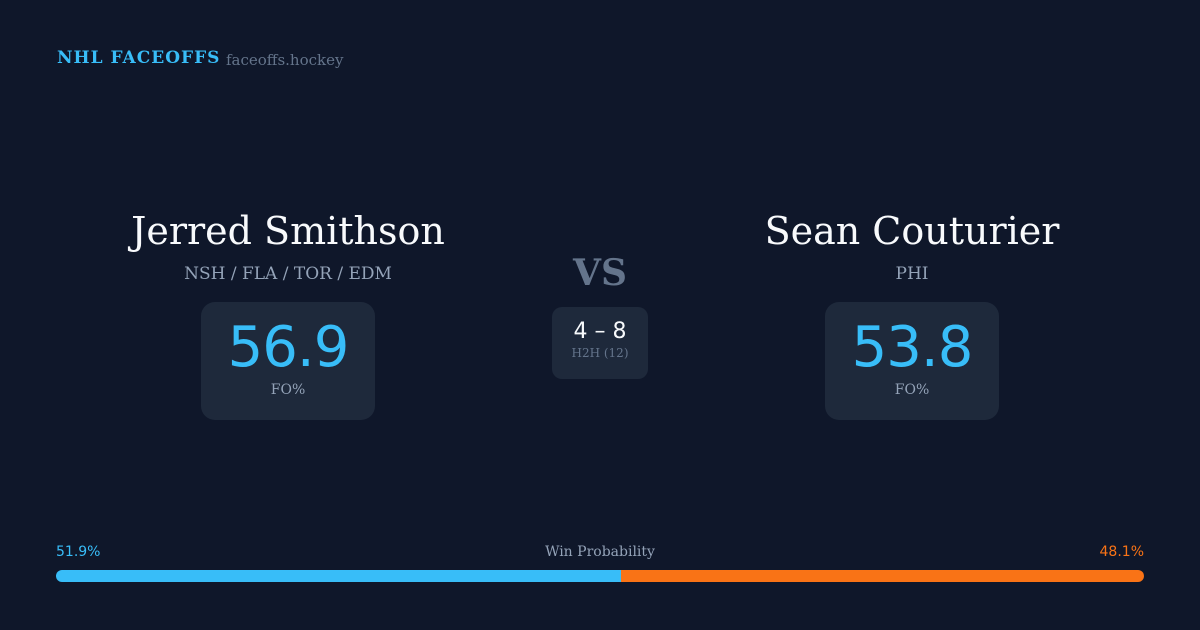 This screenshot has height=630, width=1200. Describe the element at coordinates (288, 231) in the screenshot. I see `left-player-name: Jerred Smithson` at that location.